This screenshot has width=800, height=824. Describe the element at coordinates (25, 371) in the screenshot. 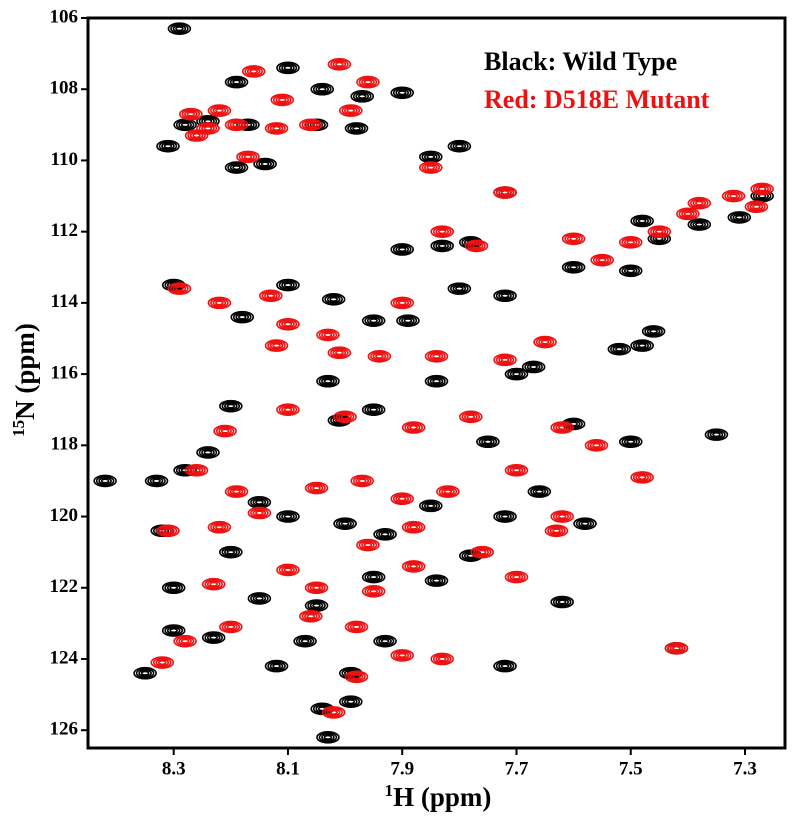

I see `y-label-text: N (ppm)` at that location.